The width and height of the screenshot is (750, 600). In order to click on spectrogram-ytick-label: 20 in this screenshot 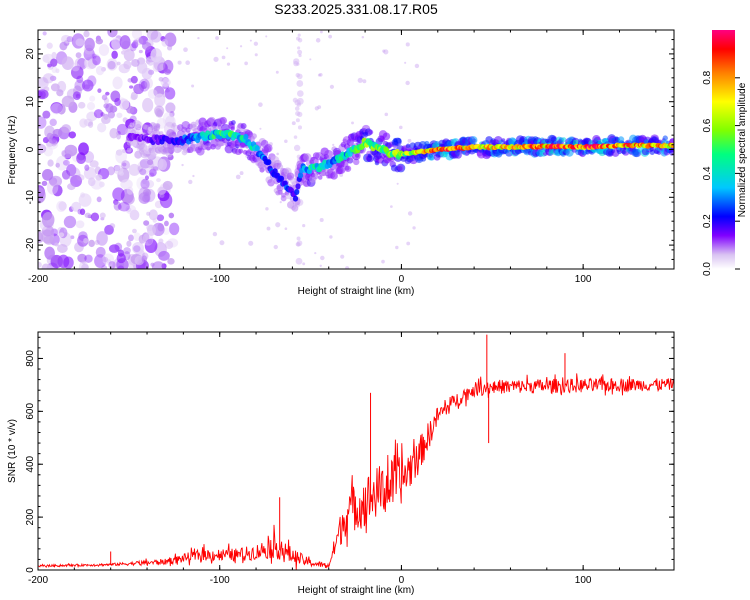, I will do `click(30, 54)`.